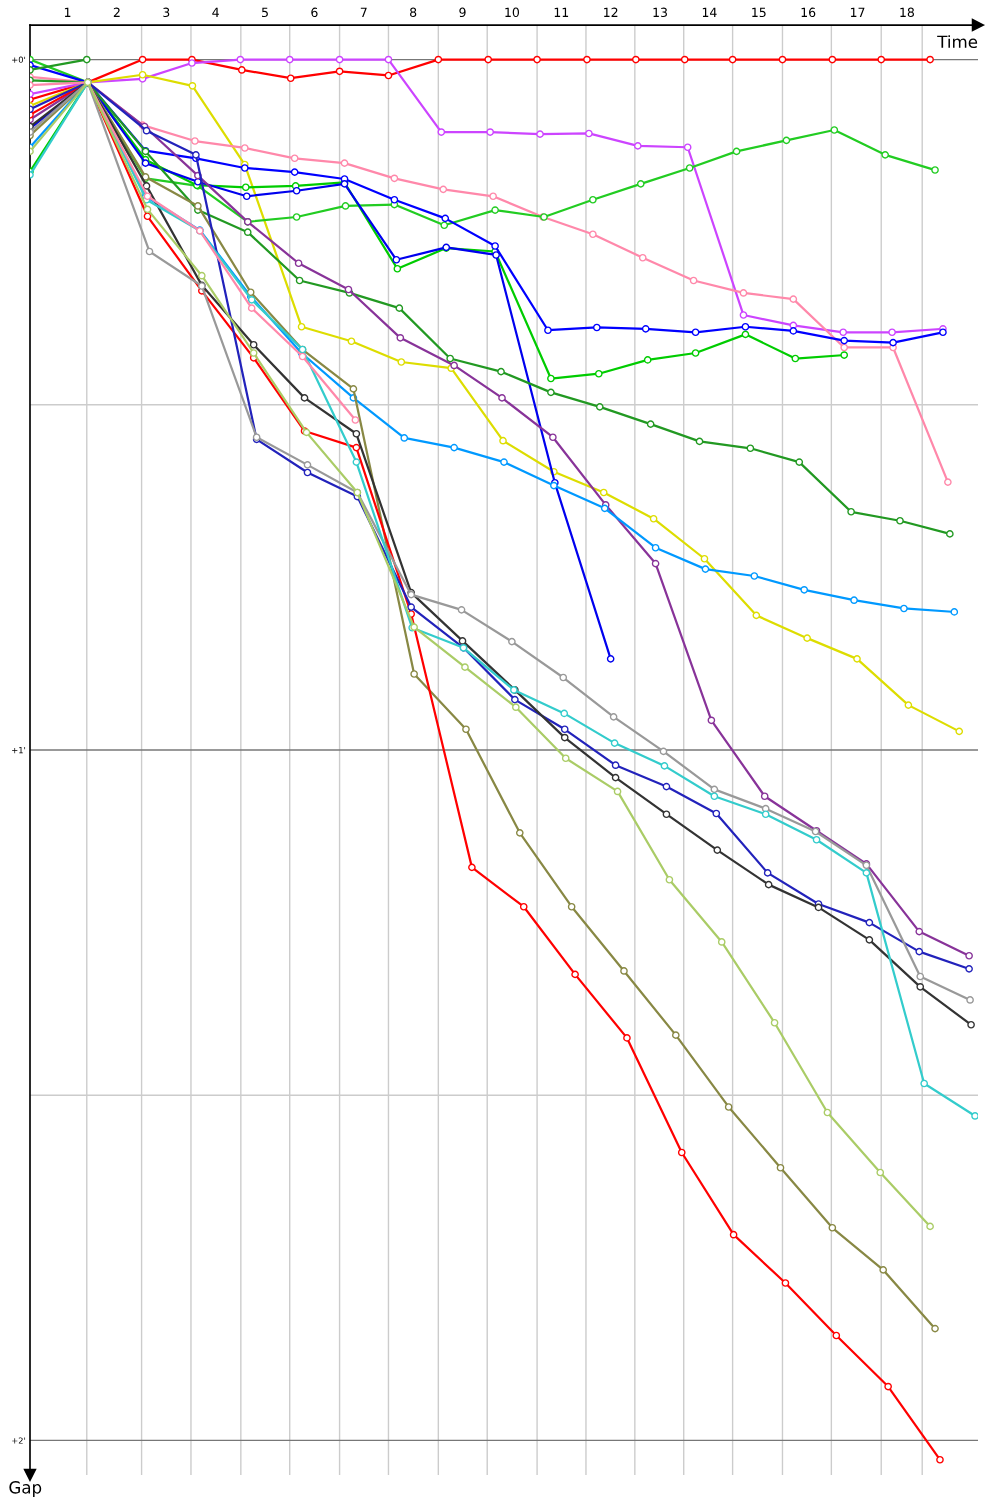 Image resolution: width=1000 pixels, height=1500 pixels. What do you see at coordinates (67, 12) in the screenshot?
I see `x-tick-label: 1` at bounding box center [67, 12].